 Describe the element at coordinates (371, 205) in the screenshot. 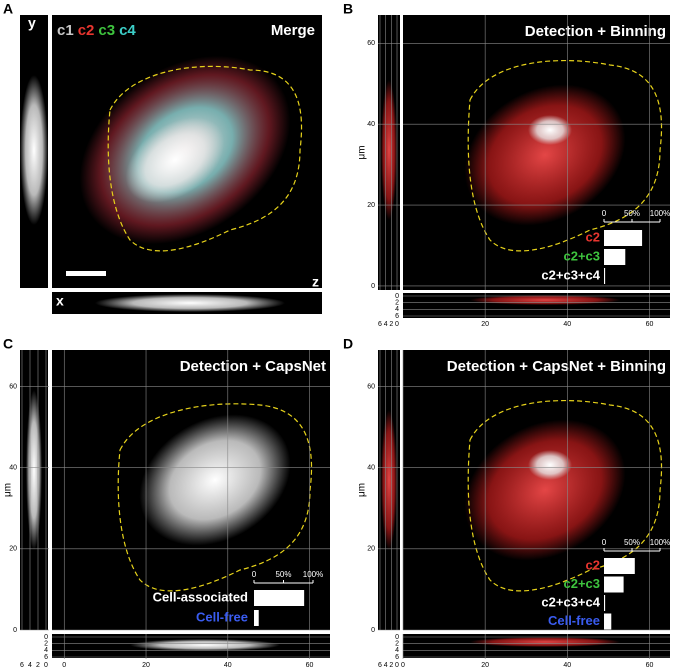

I see `y-tick-label: 20` at that location.